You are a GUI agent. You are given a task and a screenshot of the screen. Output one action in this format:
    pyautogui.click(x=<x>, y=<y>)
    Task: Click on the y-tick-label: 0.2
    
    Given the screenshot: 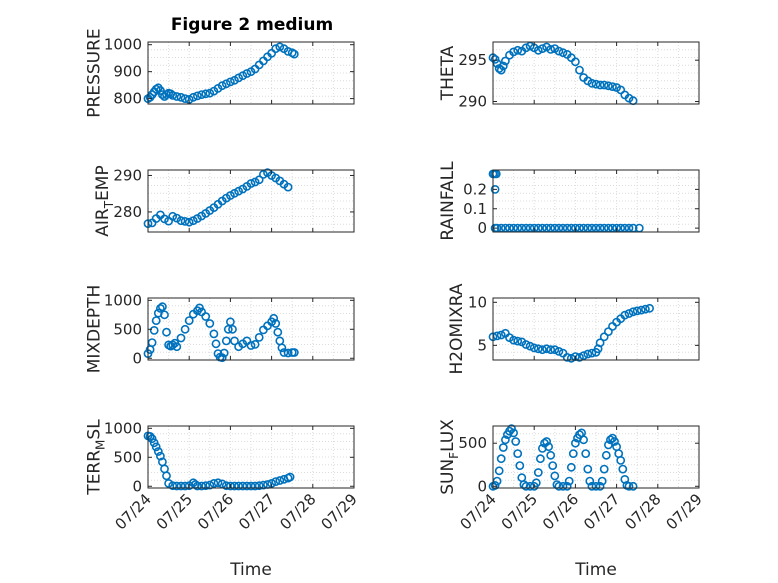 What is the action you would take?
    pyautogui.click(x=475, y=189)
    